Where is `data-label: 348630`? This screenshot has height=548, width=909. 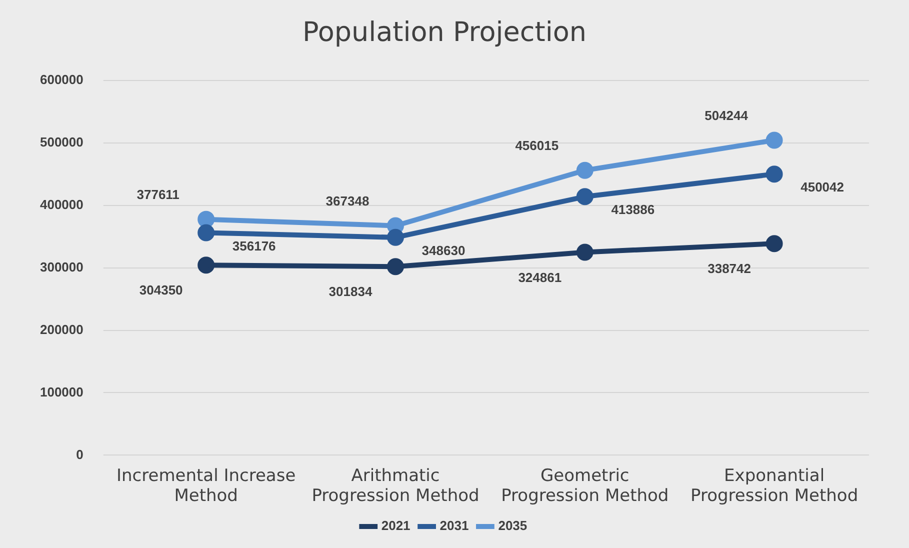 data-label: 348630 is located at coordinates (444, 250).